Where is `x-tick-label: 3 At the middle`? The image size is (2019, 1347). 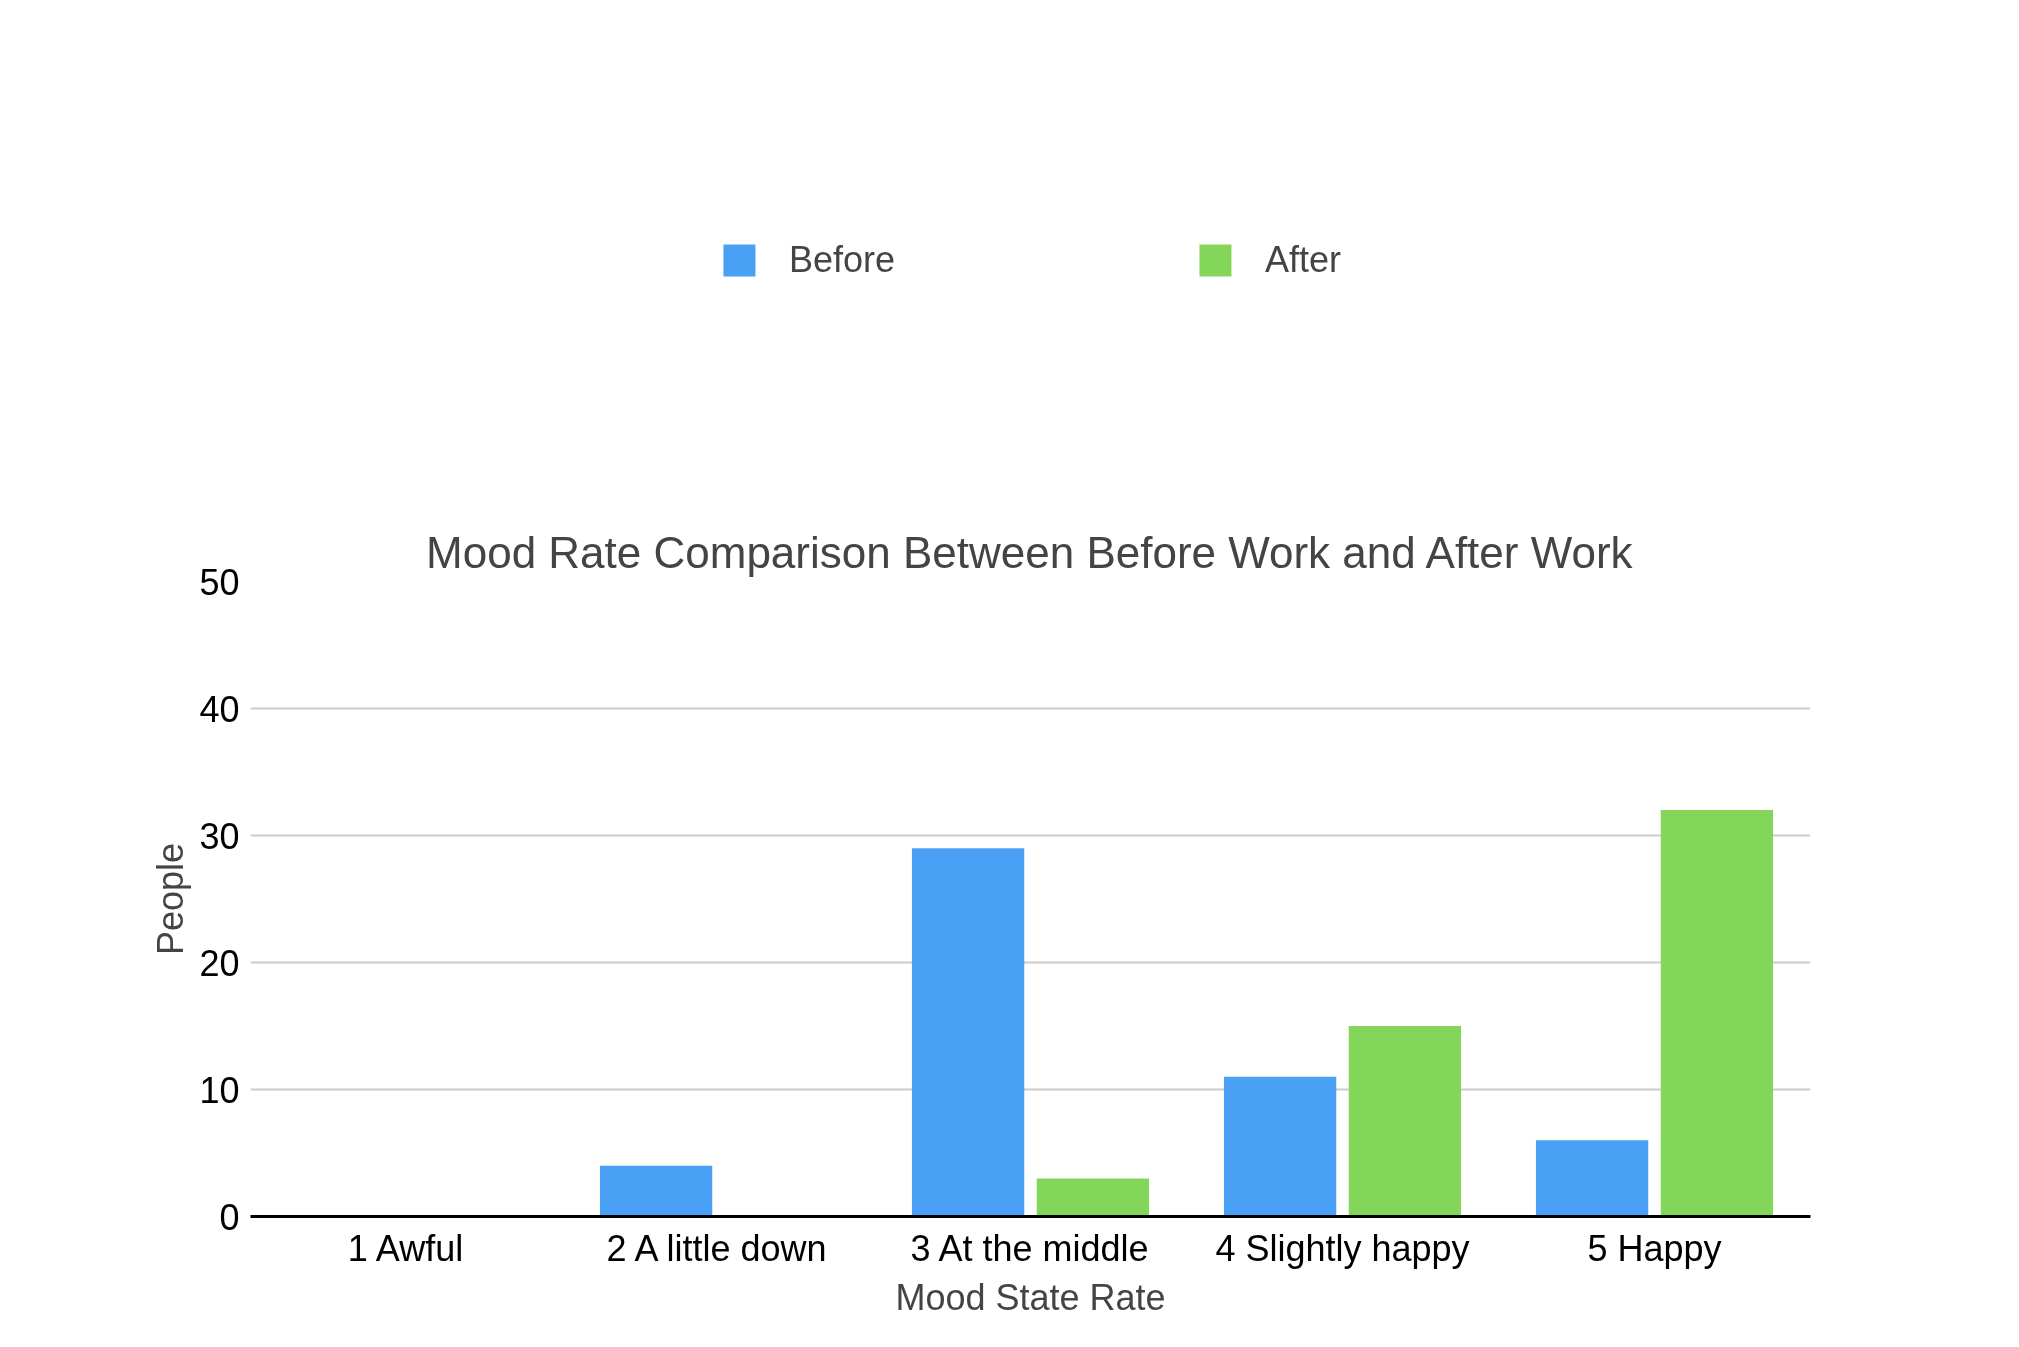
x-tick-label: 3 At the middle is located at coordinates (1029, 1248).